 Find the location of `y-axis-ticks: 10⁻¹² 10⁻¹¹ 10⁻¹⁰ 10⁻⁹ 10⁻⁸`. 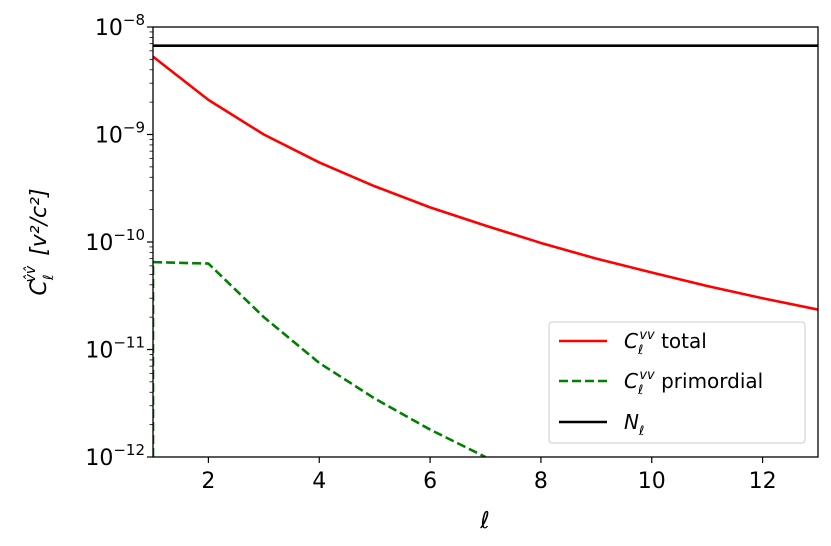

y-axis-ticks: 10⁻¹² 10⁻¹¹ 10⁻¹⁰ 10⁻⁹ 10⁻⁸ is located at coordinates (119, 241).